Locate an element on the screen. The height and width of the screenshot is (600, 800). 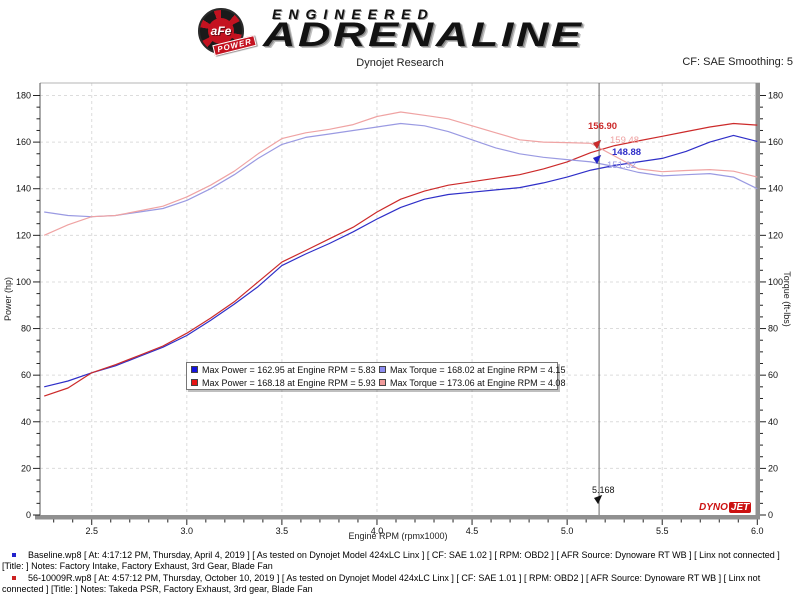
cursor-readout-power-baseline: 148.88 is located at coordinates (627, 152).